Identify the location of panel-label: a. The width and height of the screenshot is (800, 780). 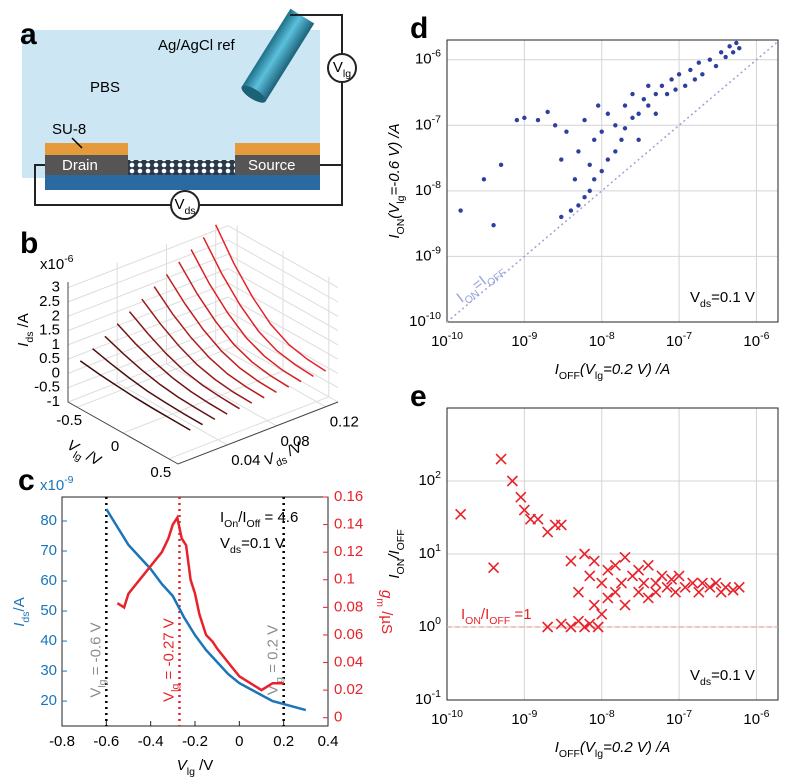
(28, 34).